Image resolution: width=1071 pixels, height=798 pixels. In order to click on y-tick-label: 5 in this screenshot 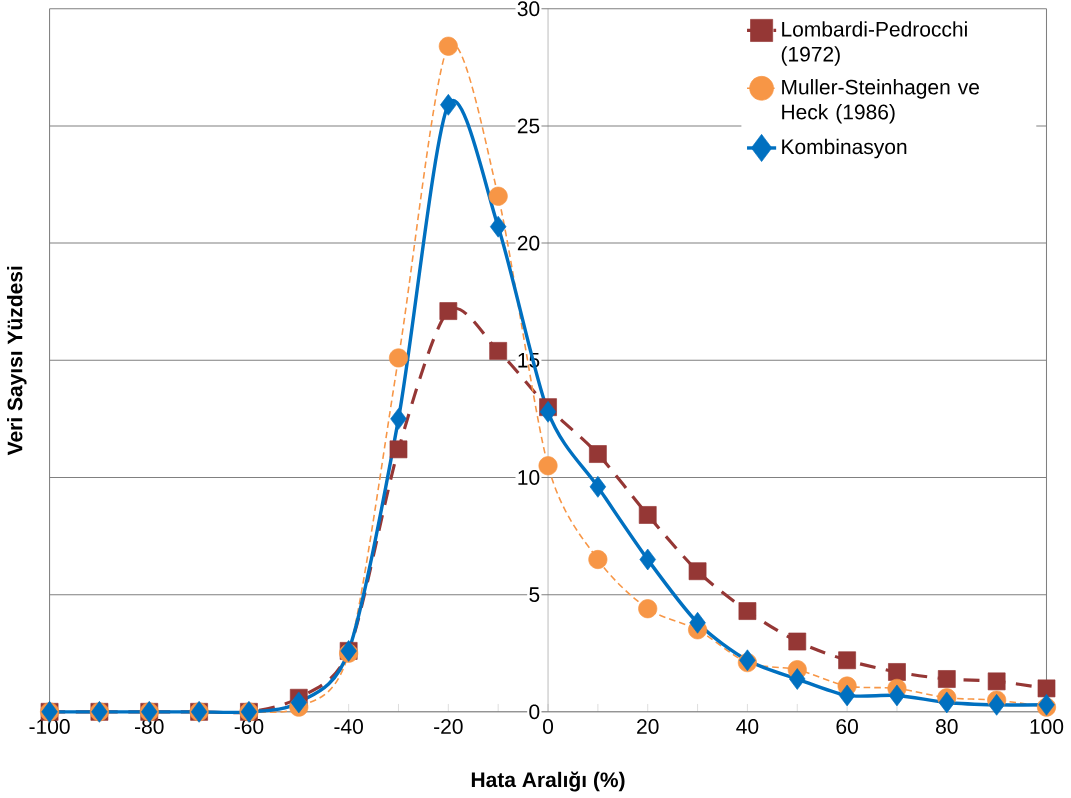, I will do `click(534, 594)`.